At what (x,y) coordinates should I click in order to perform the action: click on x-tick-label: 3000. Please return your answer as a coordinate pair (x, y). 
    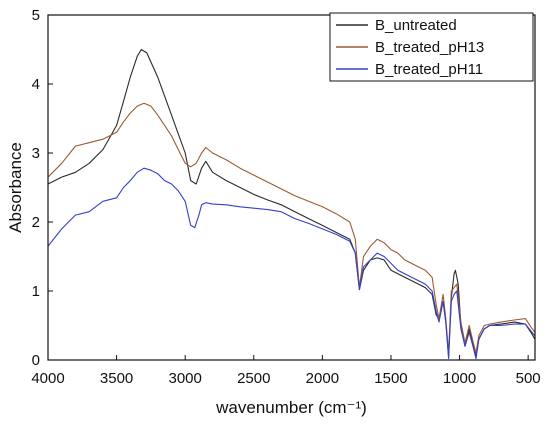
    Looking at the image, I should click on (184, 378).